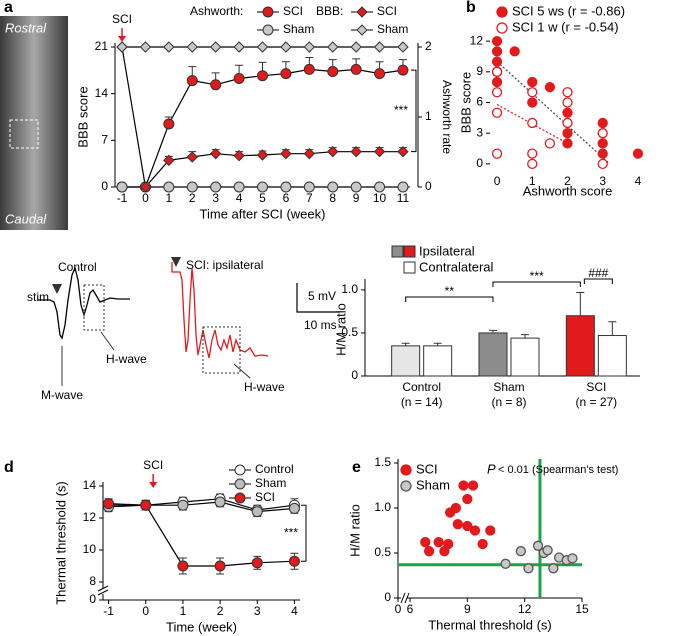 The width and height of the screenshot is (675, 636). What do you see at coordinates (401, 110) in the screenshot?
I see `significance-label: ***` at bounding box center [401, 110].